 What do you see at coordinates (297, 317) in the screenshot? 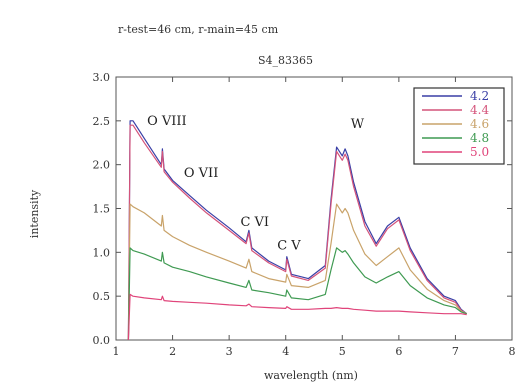
I see `series-line-5.0` at bounding box center [297, 317].